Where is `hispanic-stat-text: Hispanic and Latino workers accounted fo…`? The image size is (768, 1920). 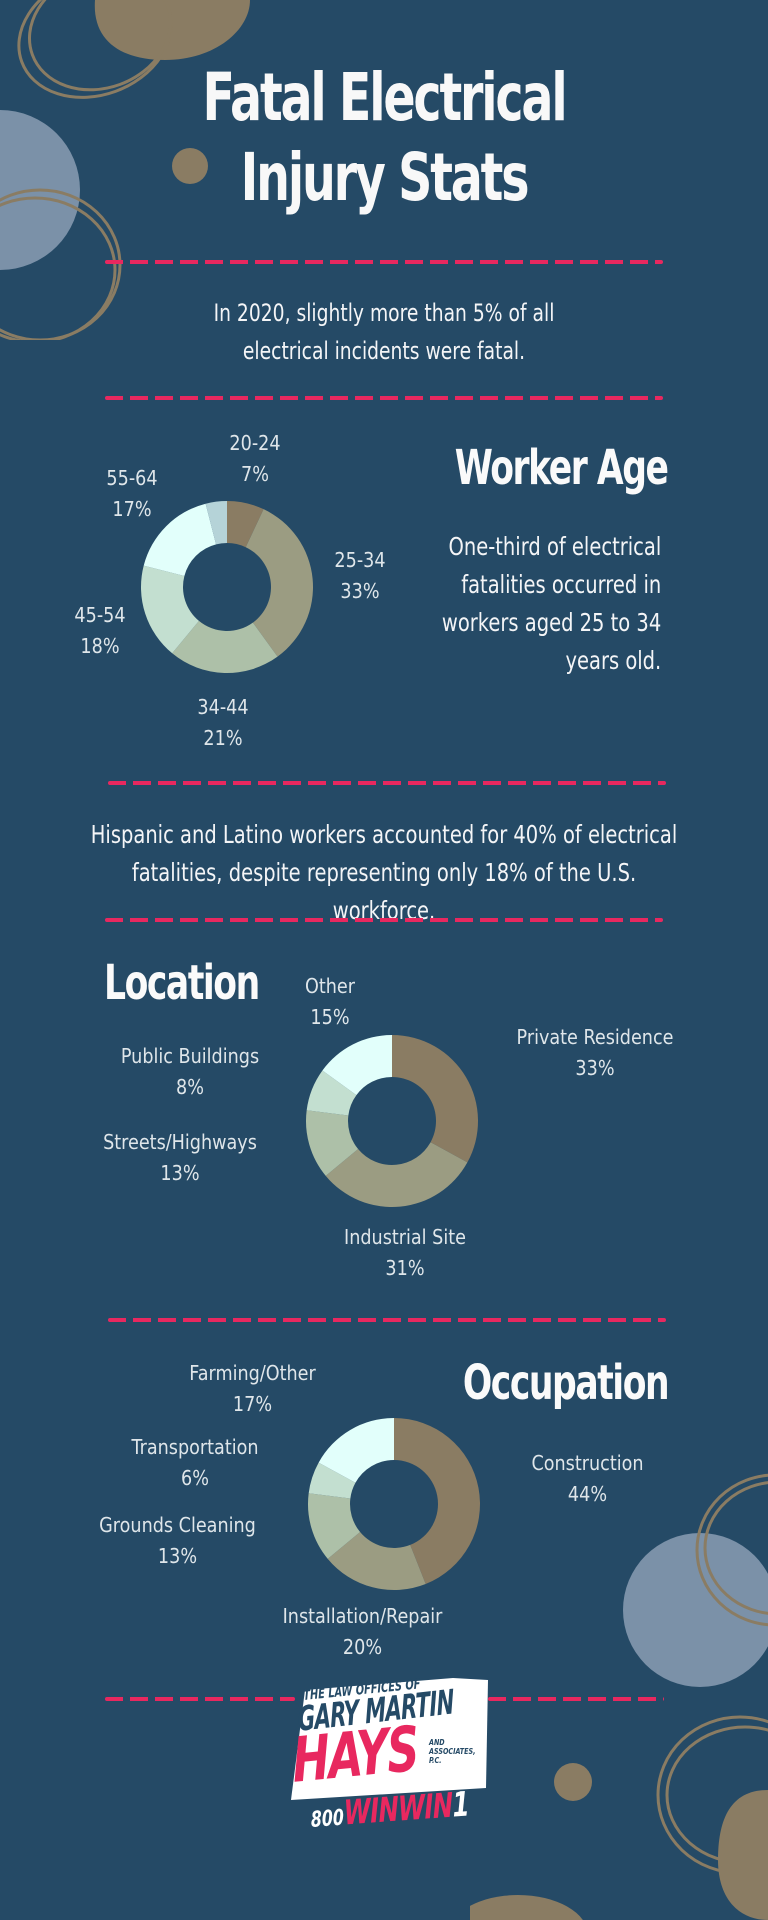
hispanic-stat-text: Hispanic and Latino workers accounted fo… is located at coordinates (384, 872).